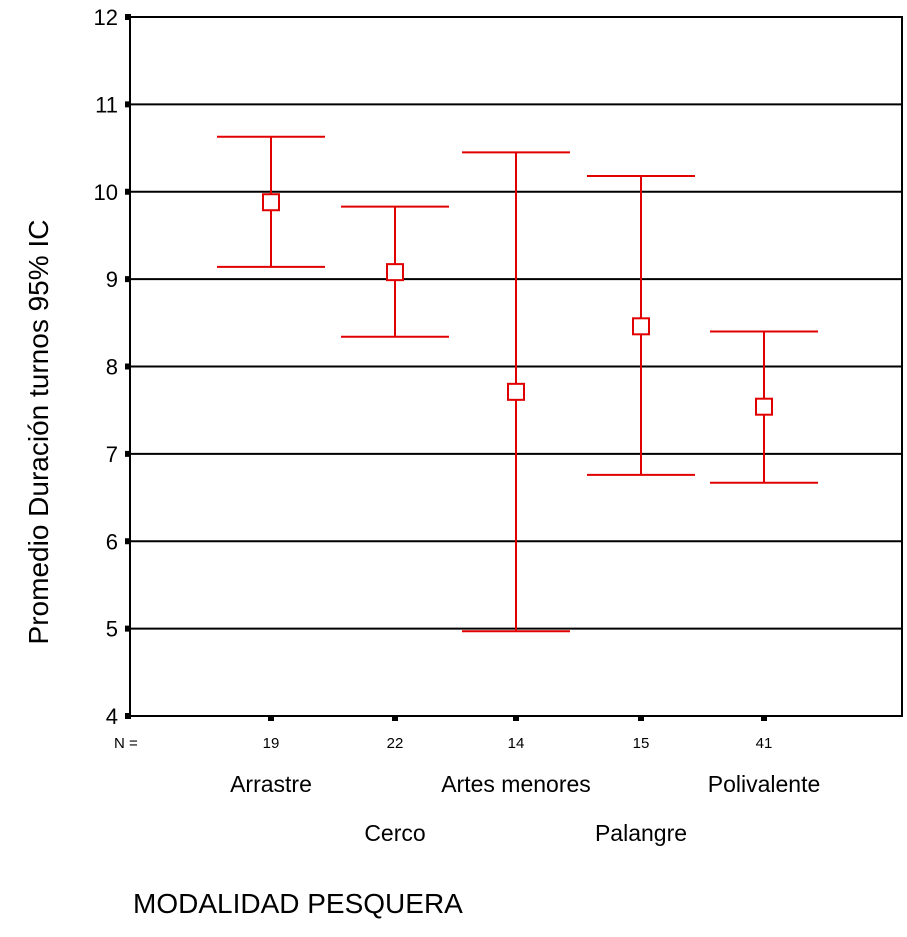 This screenshot has height=937, width=907. What do you see at coordinates (394, 833) in the screenshot?
I see `category-label: Cerco` at bounding box center [394, 833].